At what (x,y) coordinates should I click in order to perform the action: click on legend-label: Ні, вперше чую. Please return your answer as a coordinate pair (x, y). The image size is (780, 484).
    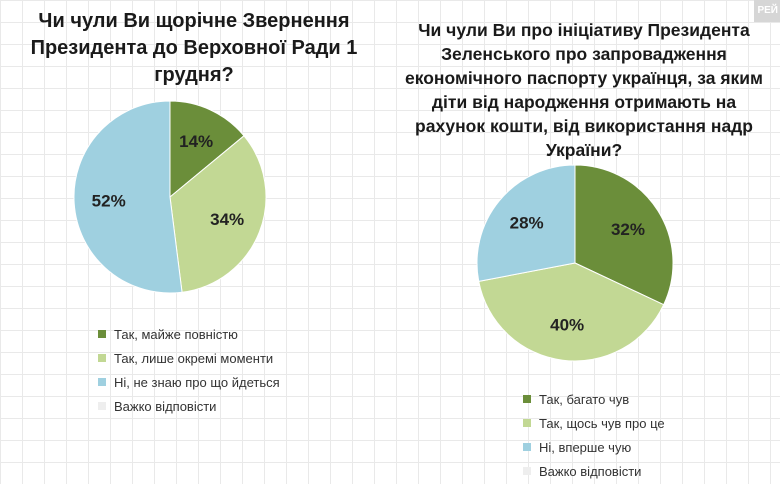
    Looking at the image, I should click on (585, 447).